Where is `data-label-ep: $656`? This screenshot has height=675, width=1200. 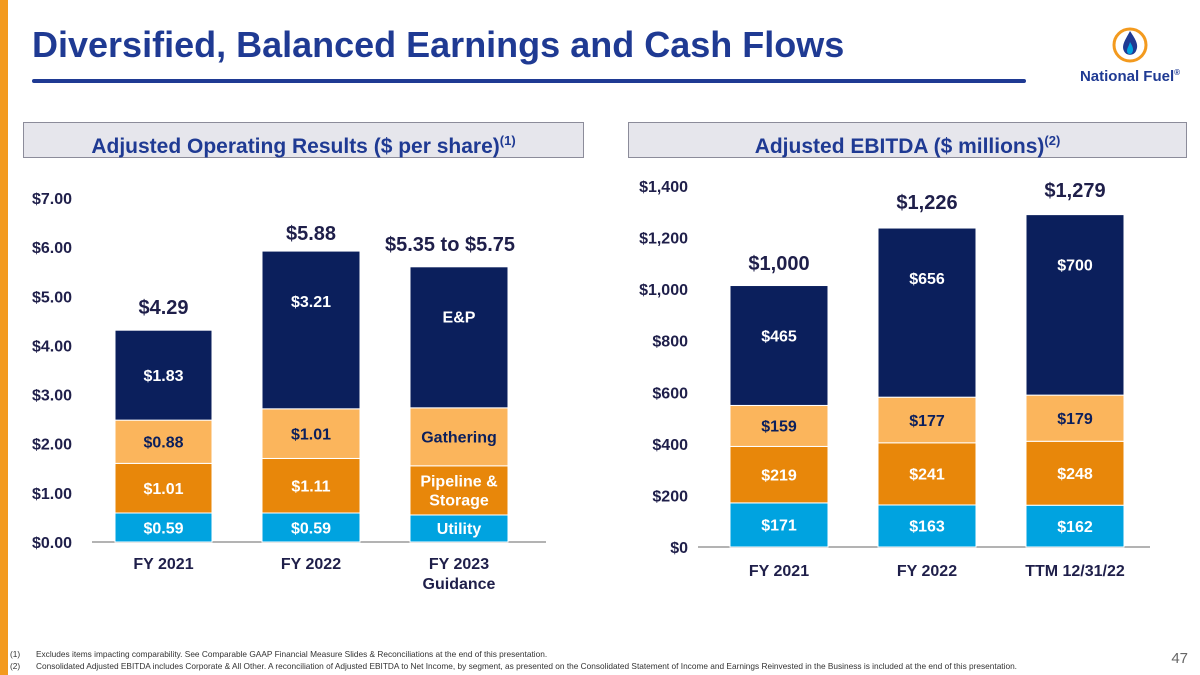
data-label-ep: $656 is located at coordinates (927, 279).